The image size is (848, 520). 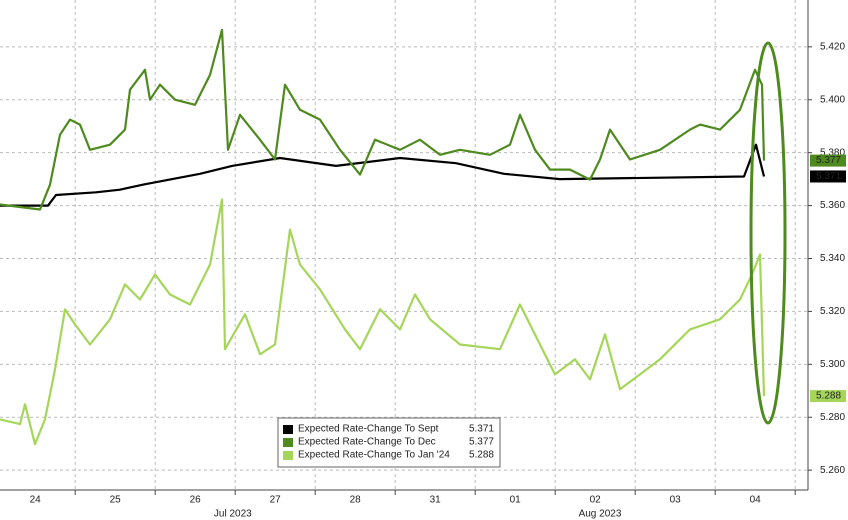 I want to click on x-tick-label: 01, so click(x=516, y=500).